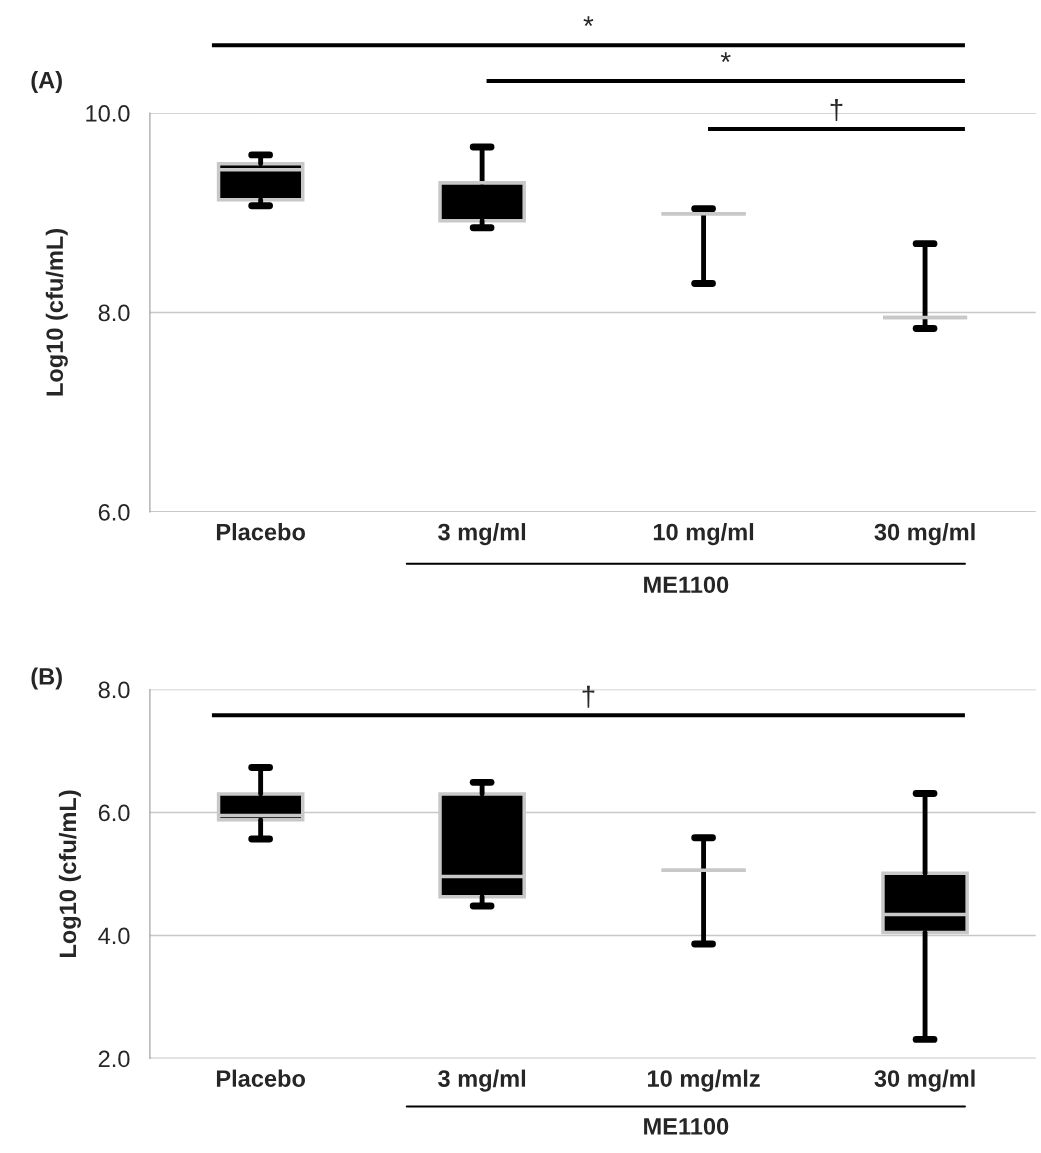 The image size is (1041, 1153). I want to click on y-tick-label: 2.0, so click(114, 1059).